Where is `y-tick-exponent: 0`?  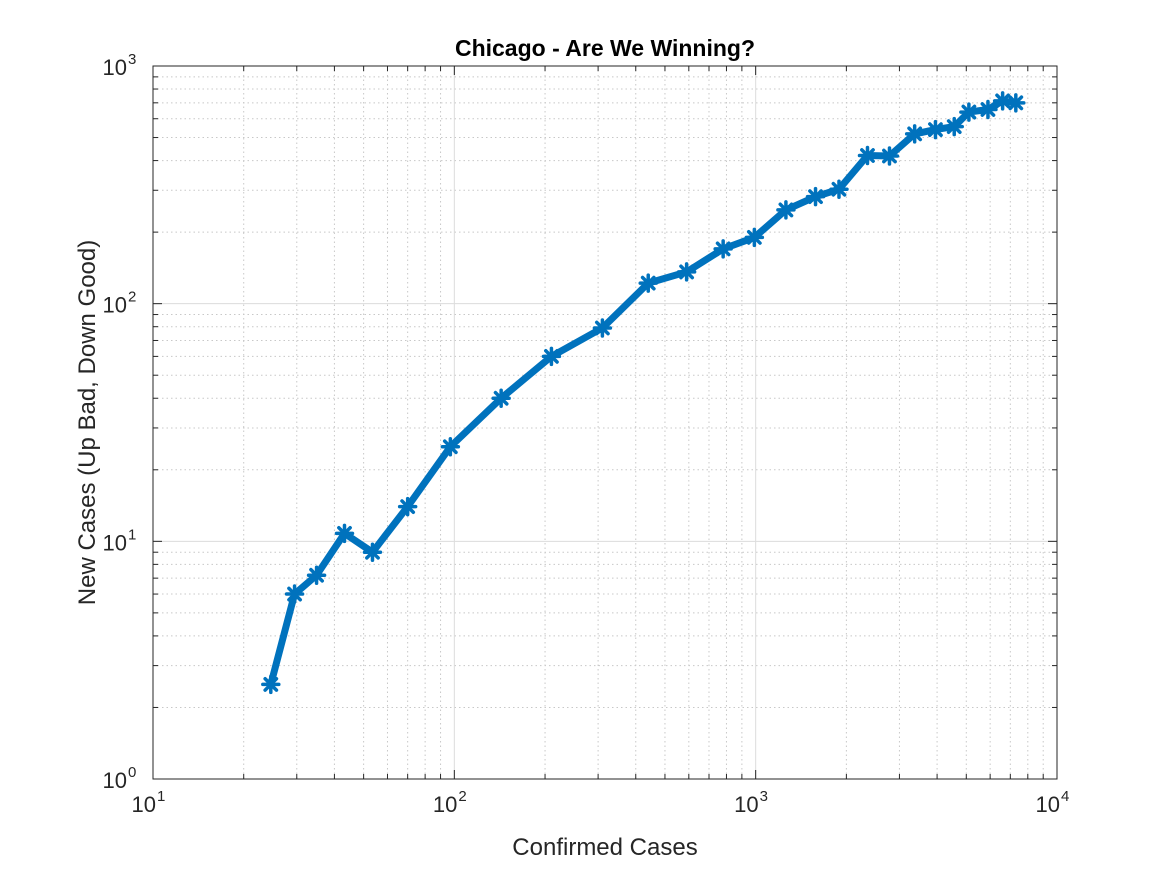
y-tick-exponent: 0 is located at coordinates (132, 772).